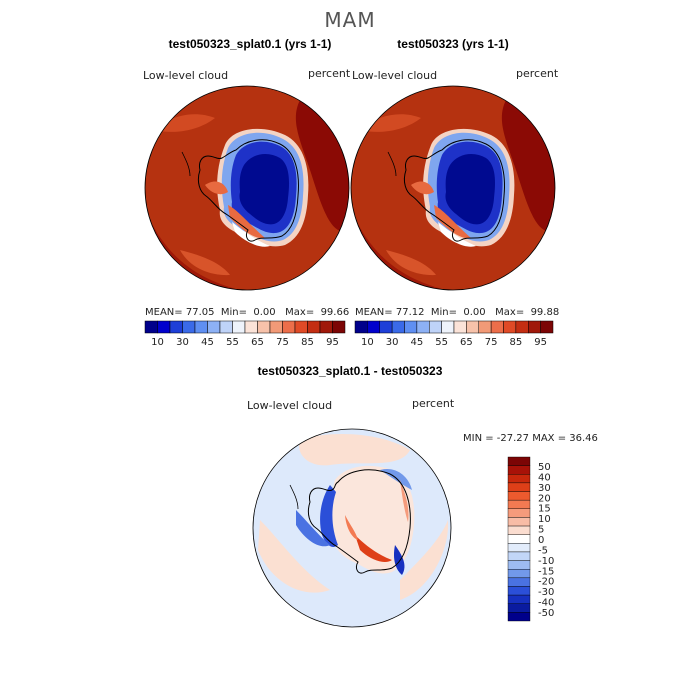 The image size is (700, 700). Describe the element at coordinates (541, 540) in the screenshot. I see `diff-colorbar-tick-label: 0` at that location.